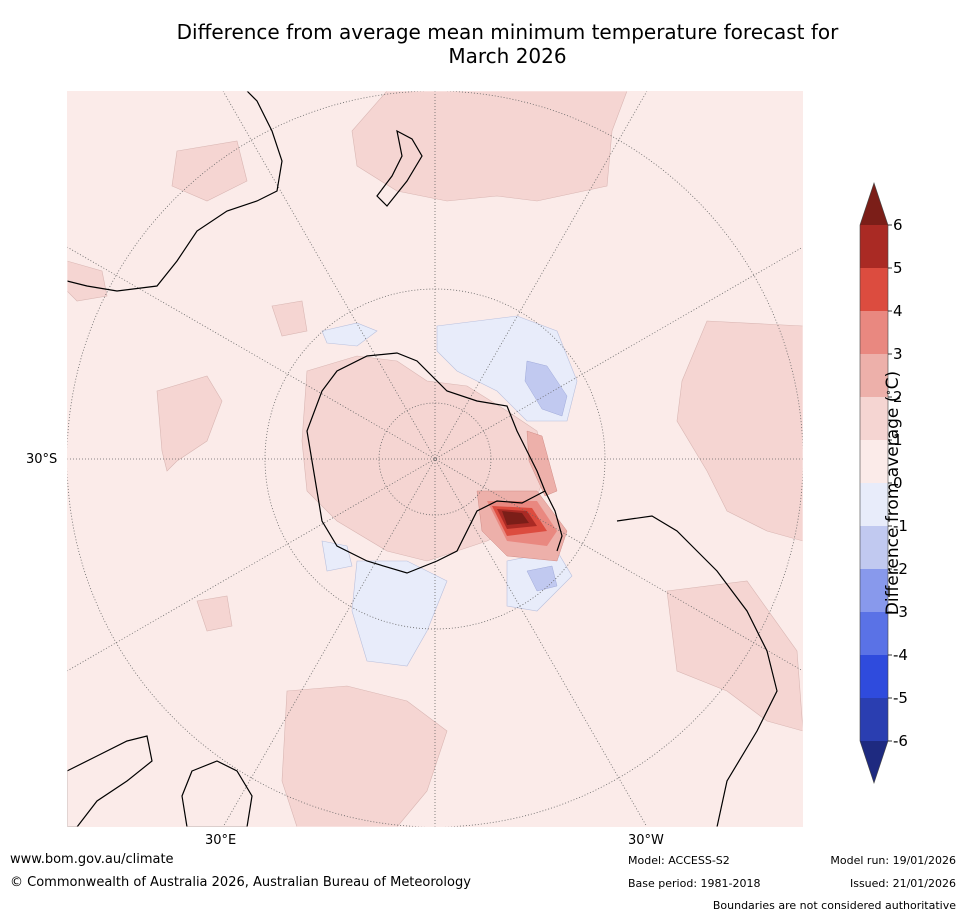 The height and width of the screenshot is (919, 965). I want to click on coastline-new-zealand, so click(399, 168).